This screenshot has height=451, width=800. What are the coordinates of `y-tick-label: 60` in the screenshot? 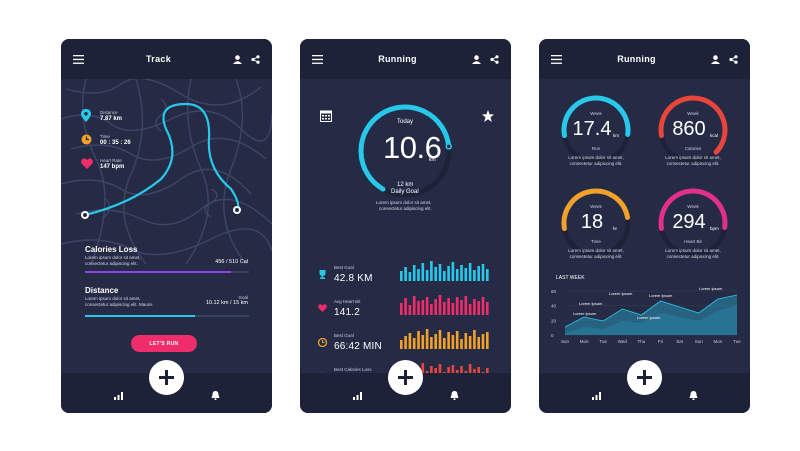 It's located at (554, 291).